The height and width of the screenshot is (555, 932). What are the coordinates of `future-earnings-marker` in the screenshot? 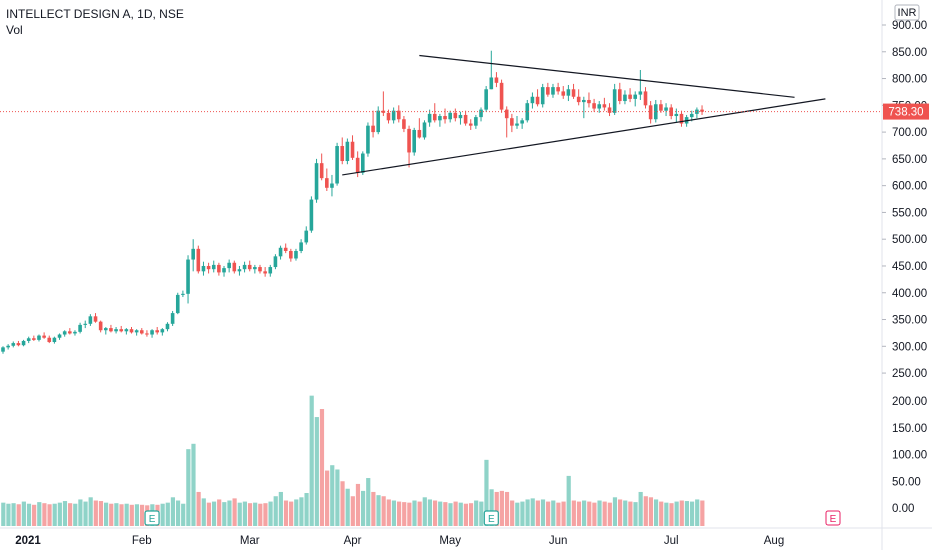 It's located at (833, 518).